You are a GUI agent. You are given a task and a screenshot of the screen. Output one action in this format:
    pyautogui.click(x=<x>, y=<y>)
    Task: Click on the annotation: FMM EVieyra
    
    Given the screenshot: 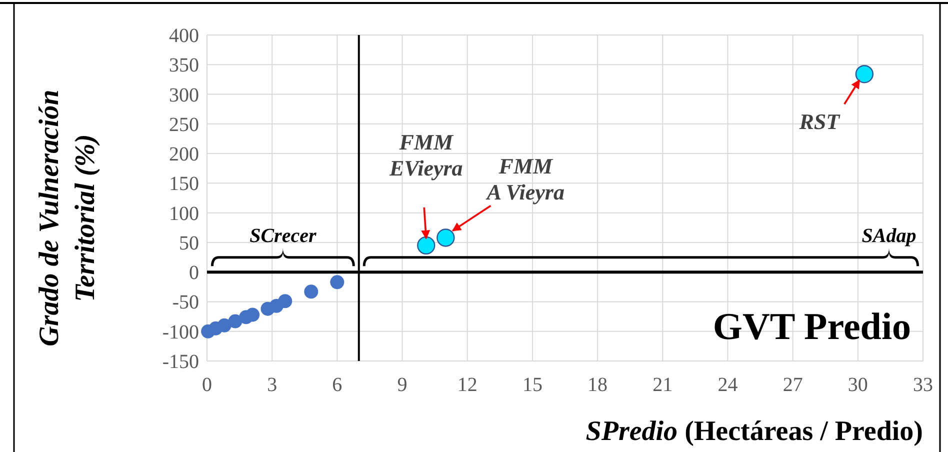 What is the action you would take?
    pyautogui.click(x=425, y=154)
    